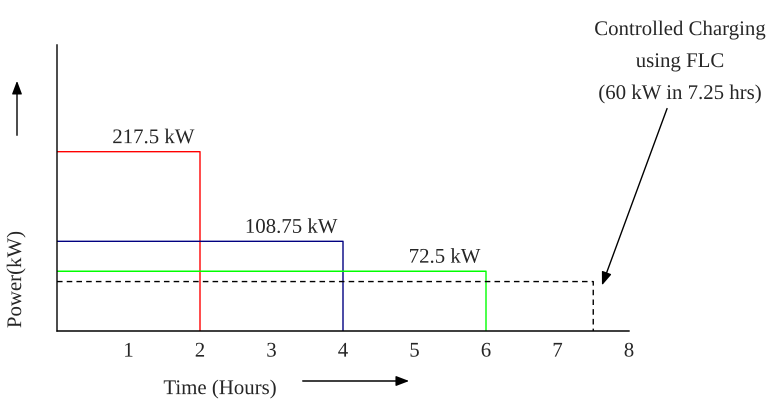 The image size is (784, 411). Describe the element at coordinates (486, 349) in the screenshot. I see `x-tick-label: 6` at that location.